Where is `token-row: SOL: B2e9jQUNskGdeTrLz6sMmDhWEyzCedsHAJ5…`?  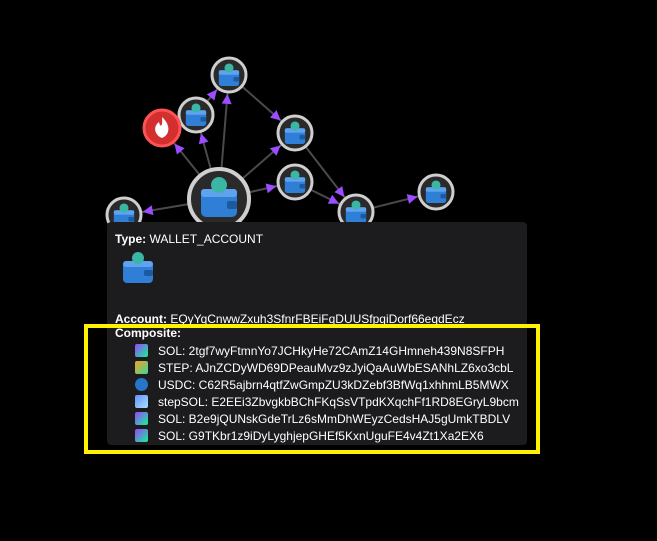
token-row: SOL: B2e9jQUNskGdeTrLz6sMmDhWEyzCedsHAJ5… is located at coordinates (327, 418).